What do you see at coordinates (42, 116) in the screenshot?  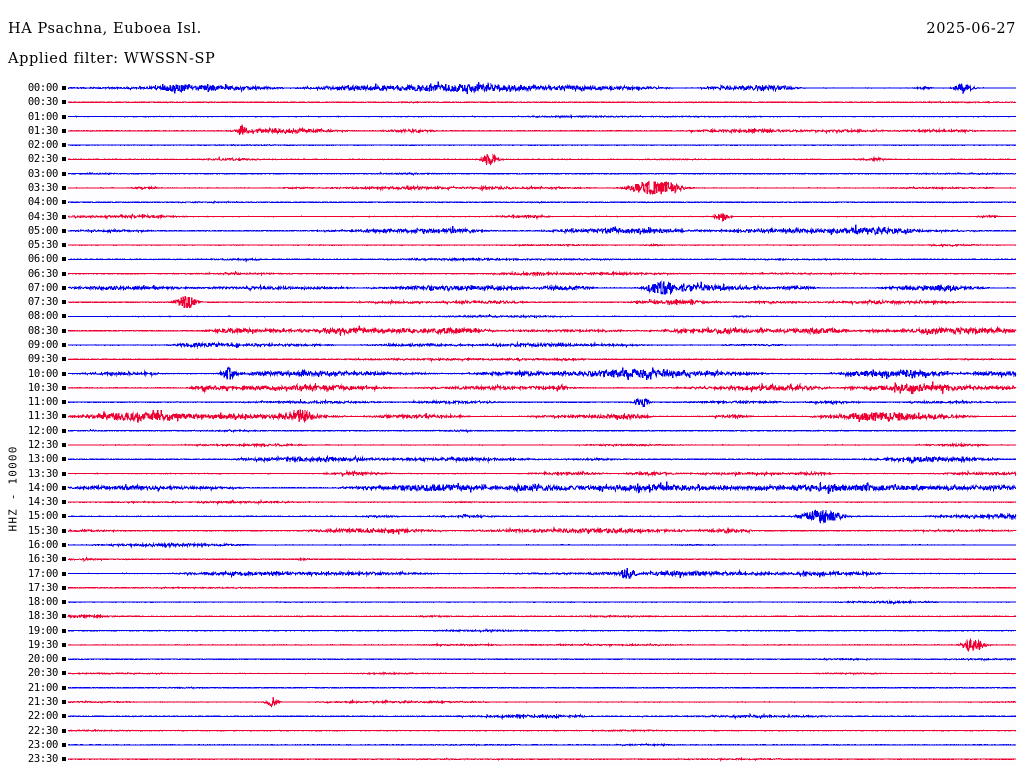 I see `time-row-label: 01:00` at bounding box center [42, 116].